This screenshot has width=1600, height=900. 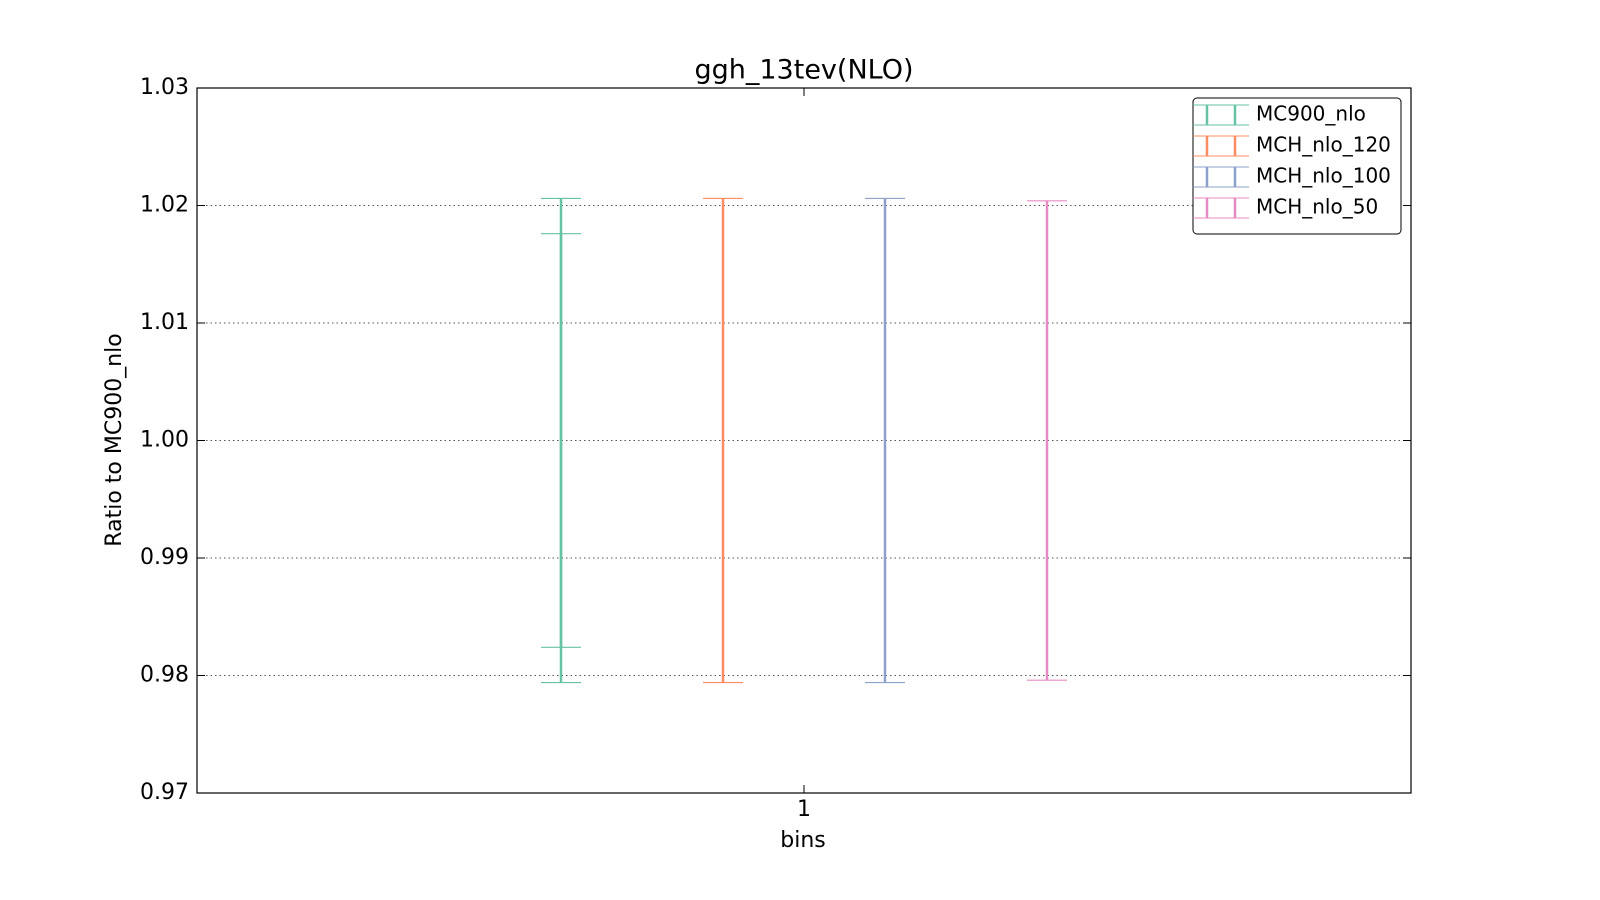 What do you see at coordinates (804, 809) in the screenshot?
I see `x-tick-label: 1` at bounding box center [804, 809].